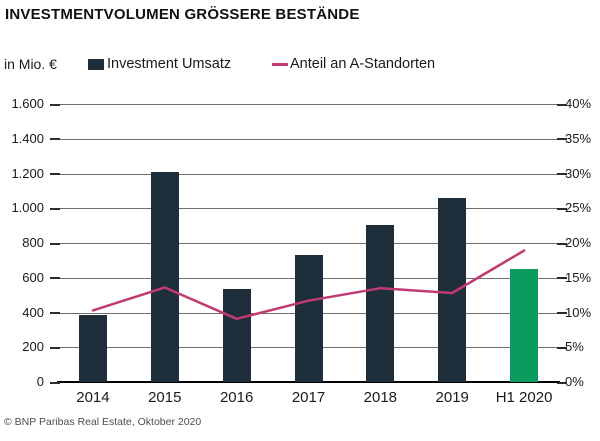  Describe the element at coordinates (27, 103) in the screenshot. I see `y-axis-label-left: 1.600` at that location.